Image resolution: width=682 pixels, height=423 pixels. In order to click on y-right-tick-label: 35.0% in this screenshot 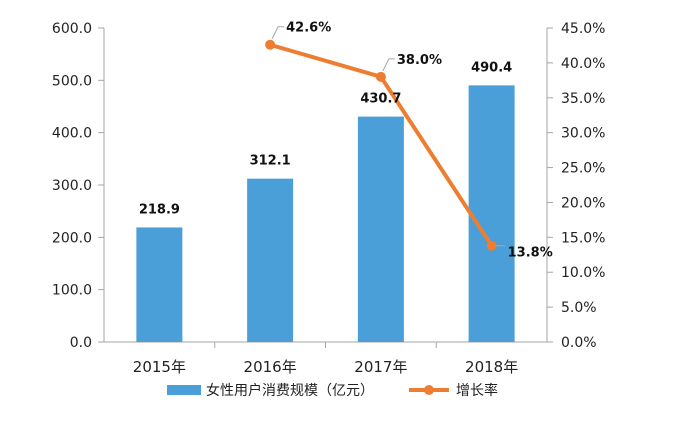, I will do `click(583, 99)`.